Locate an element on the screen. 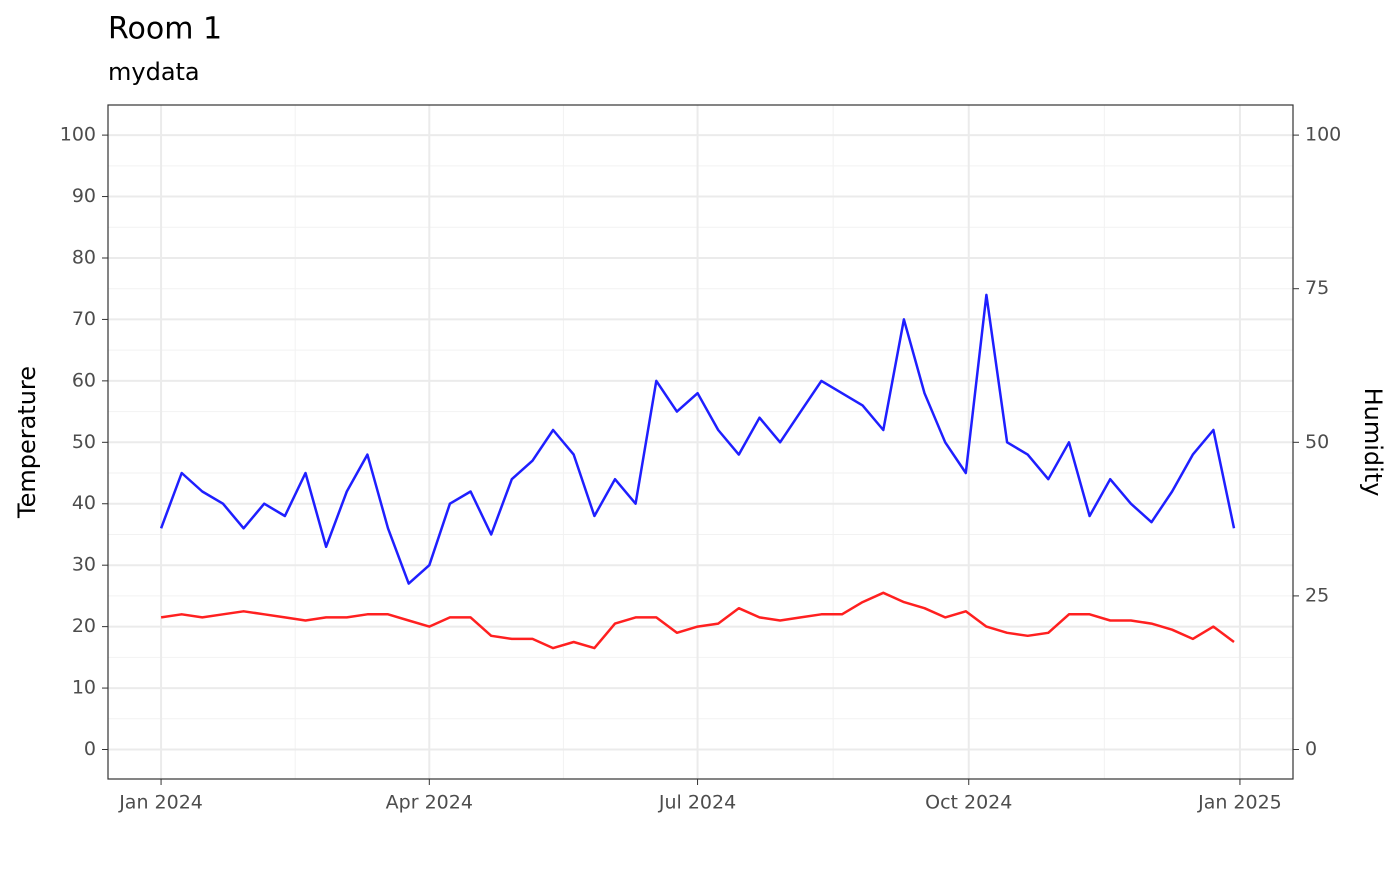  y2-tick-label: 25 is located at coordinates (1317, 595).